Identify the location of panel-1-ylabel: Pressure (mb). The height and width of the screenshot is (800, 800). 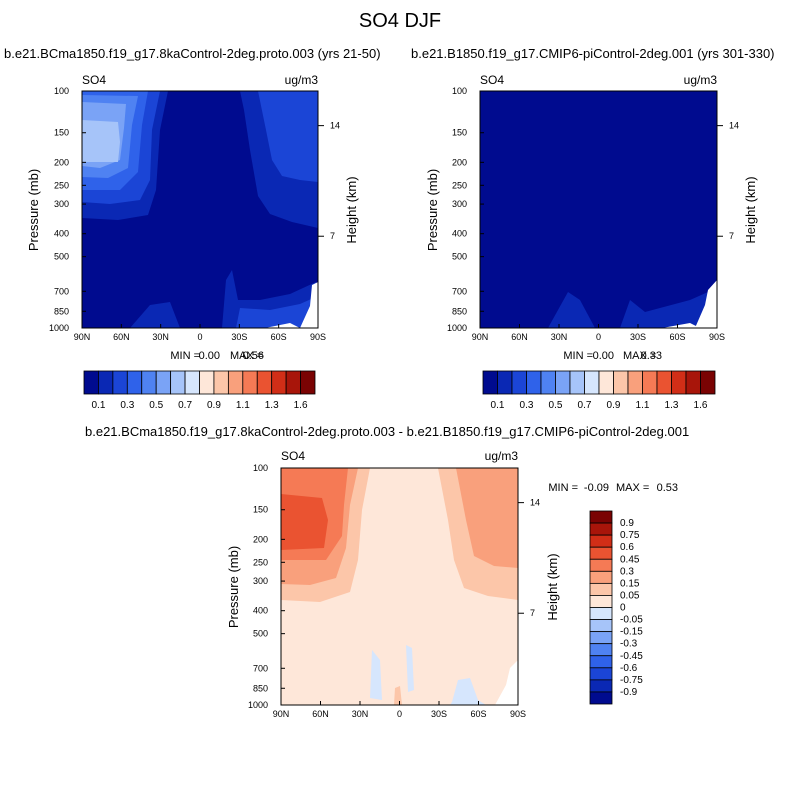
(33, 210).